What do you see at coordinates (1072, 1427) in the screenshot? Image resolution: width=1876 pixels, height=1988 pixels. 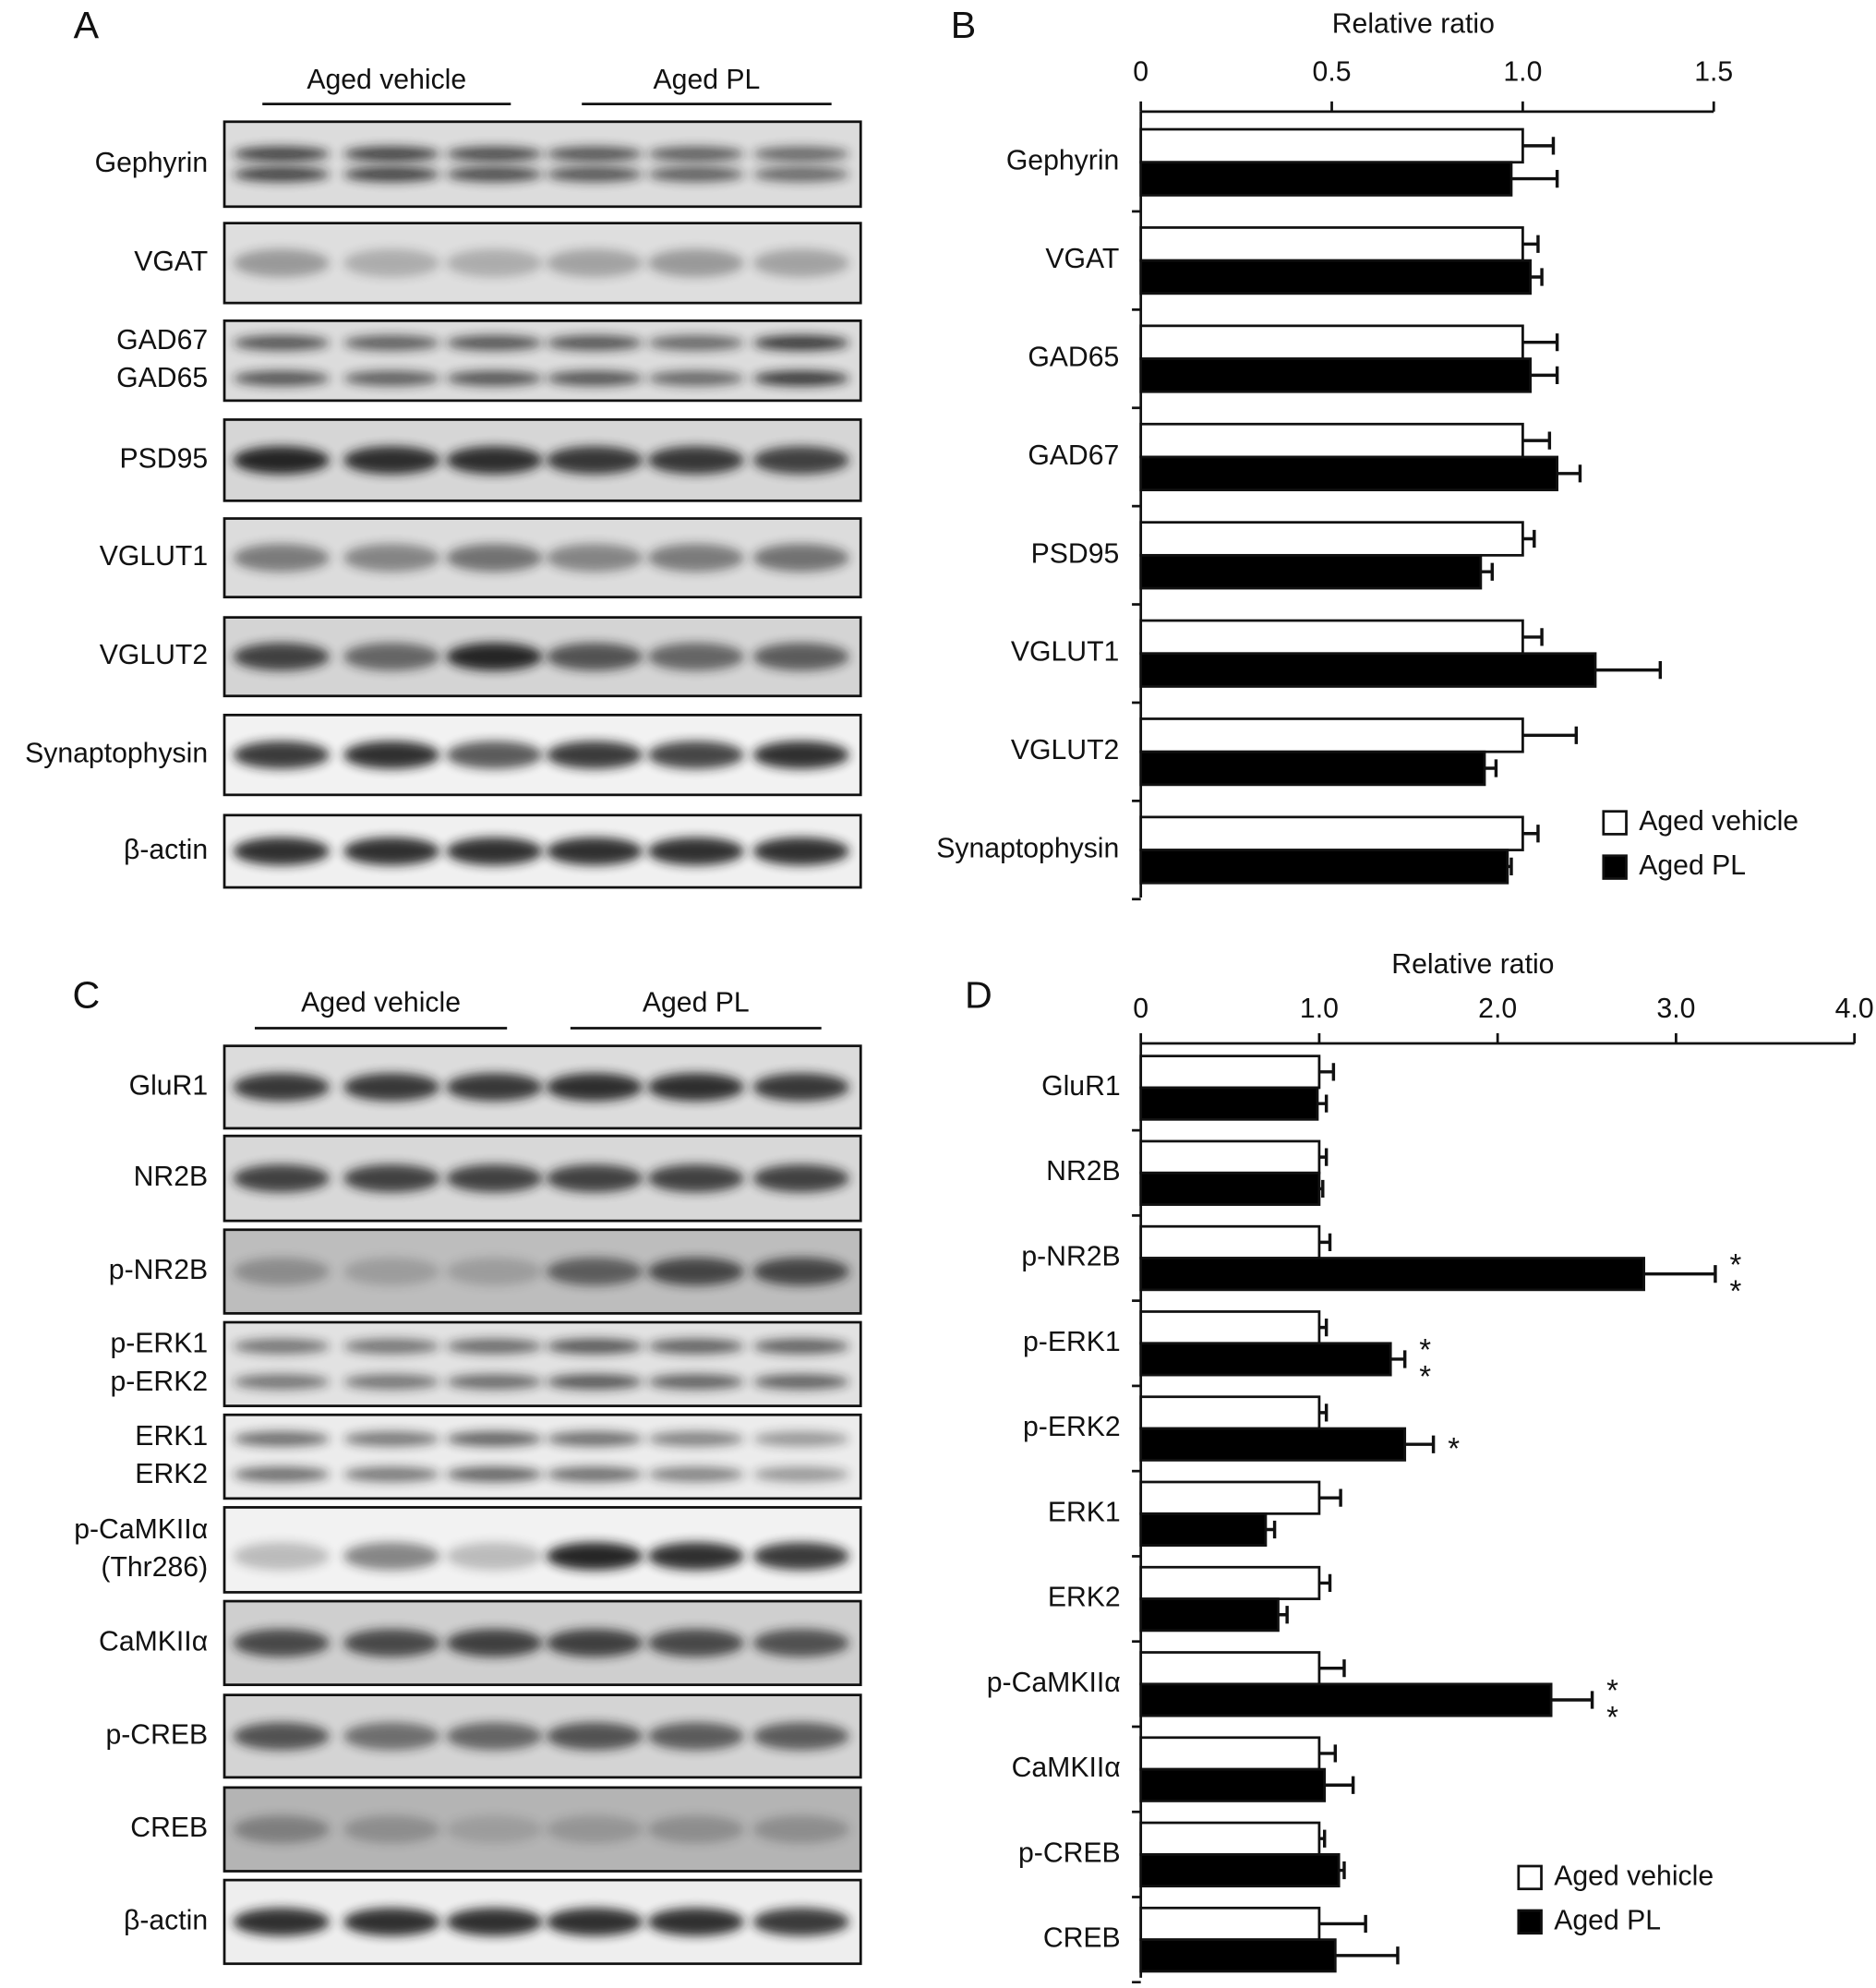 I see `category-label: p-ERK2` at bounding box center [1072, 1427].